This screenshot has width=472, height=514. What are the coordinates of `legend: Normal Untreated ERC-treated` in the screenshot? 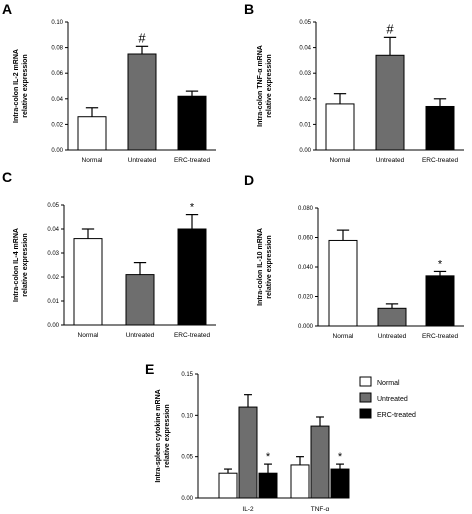 It's located at (387, 397).